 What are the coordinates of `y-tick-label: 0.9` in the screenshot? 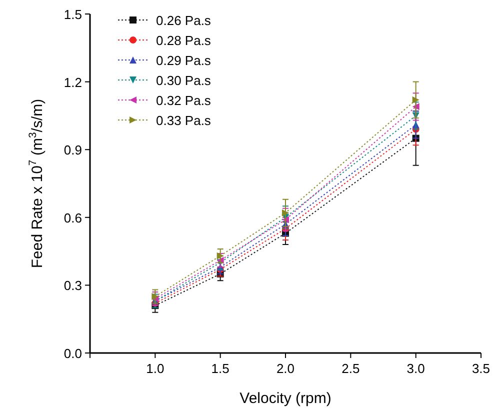 It's located at (73, 150).